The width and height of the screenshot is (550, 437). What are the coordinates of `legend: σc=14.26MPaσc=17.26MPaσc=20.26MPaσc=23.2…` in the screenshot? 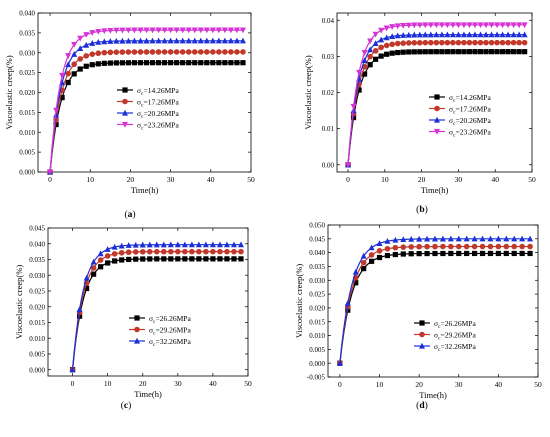 It's located at (148, 108).